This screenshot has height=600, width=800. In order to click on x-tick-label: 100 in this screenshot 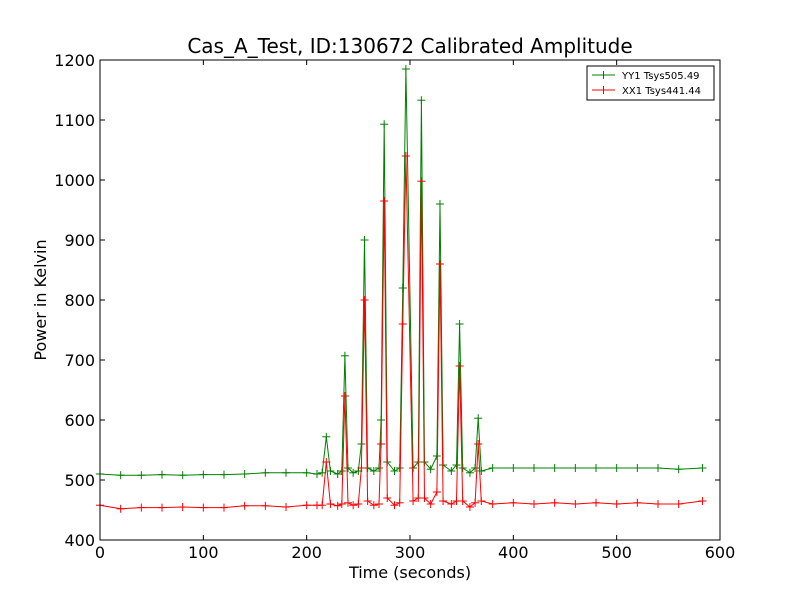, I will do `click(203, 552)`.